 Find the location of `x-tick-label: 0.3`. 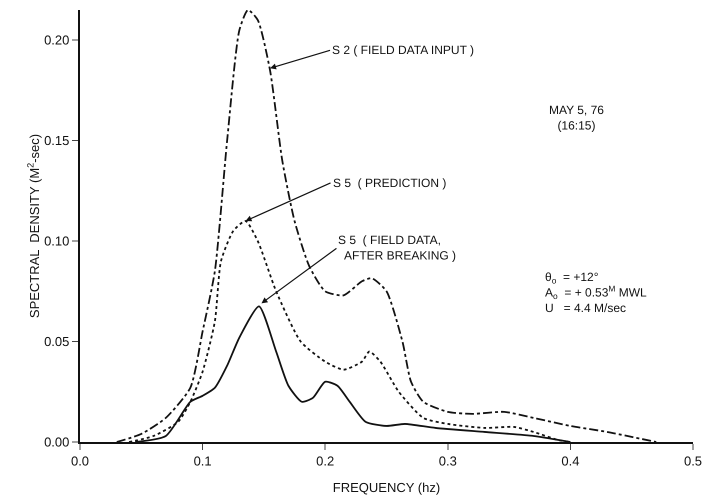

x-tick-label: 0.3 is located at coordinates (447, 461).